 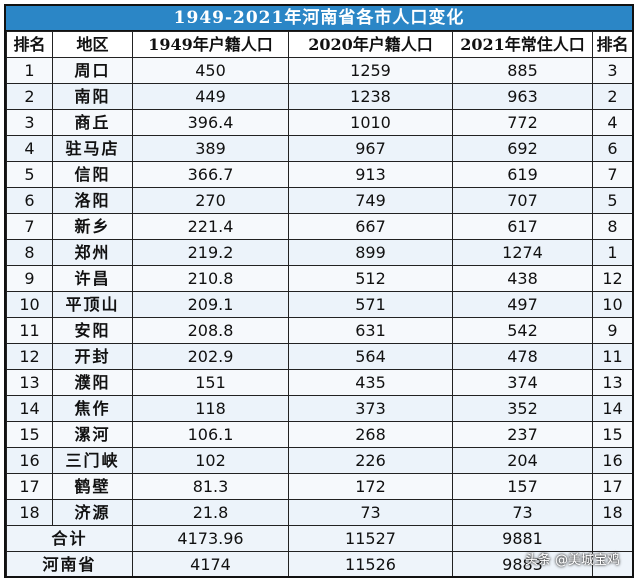 I want to click on cell-region: 三门峡, so click(x=92, y=460).